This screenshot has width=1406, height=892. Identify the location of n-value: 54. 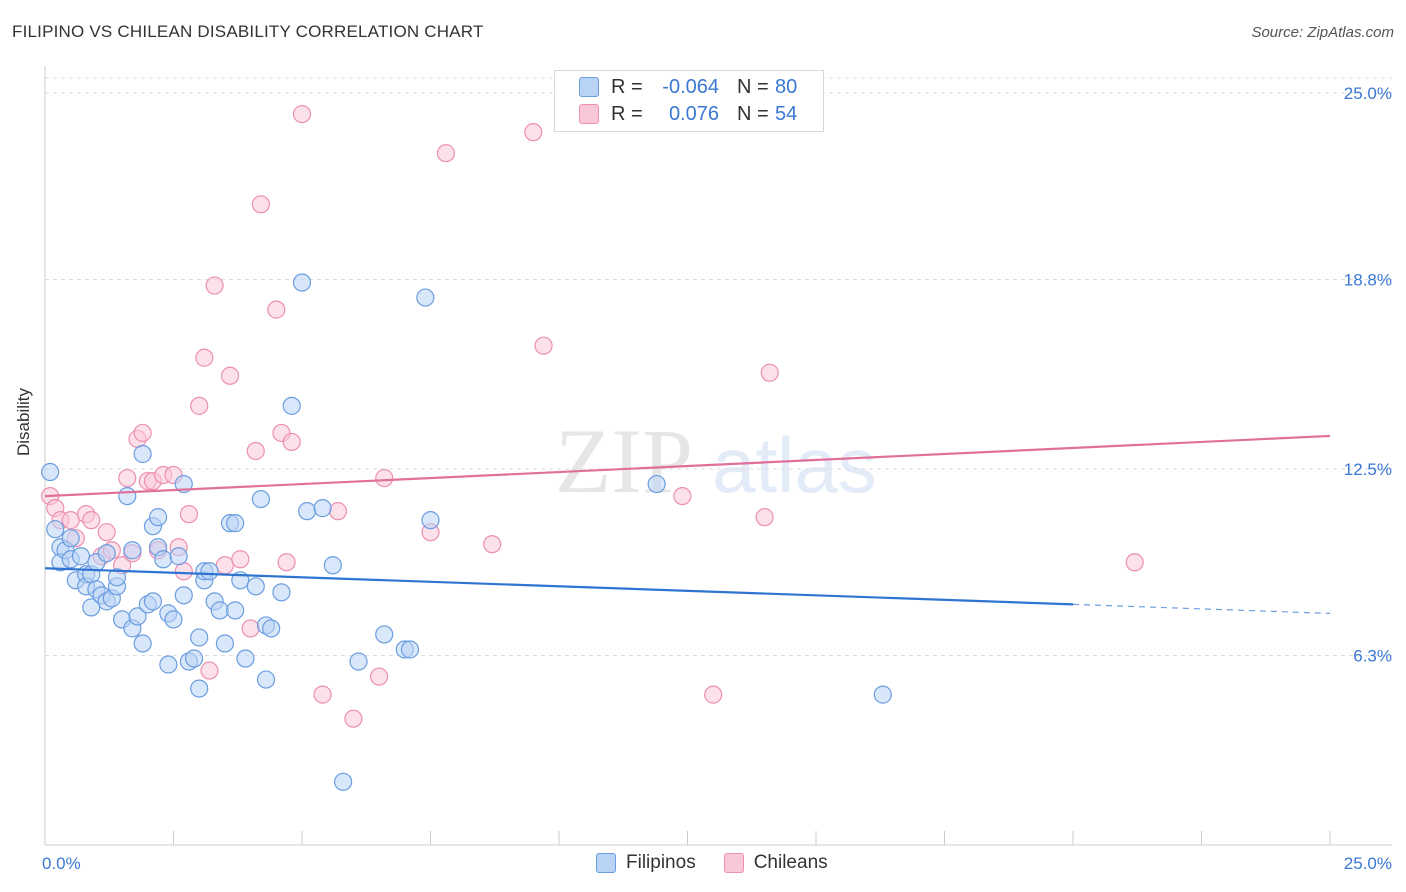
(786, 113).